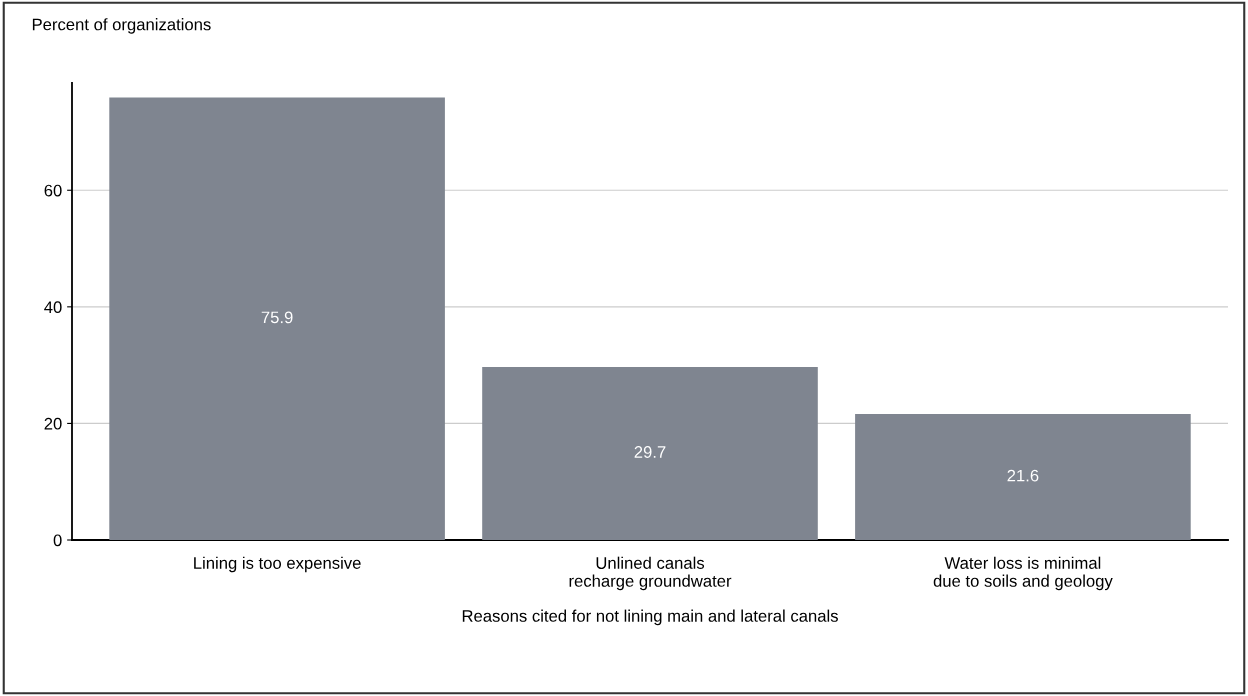  I want to click on y-tick-label: 20, so click(53, 423).